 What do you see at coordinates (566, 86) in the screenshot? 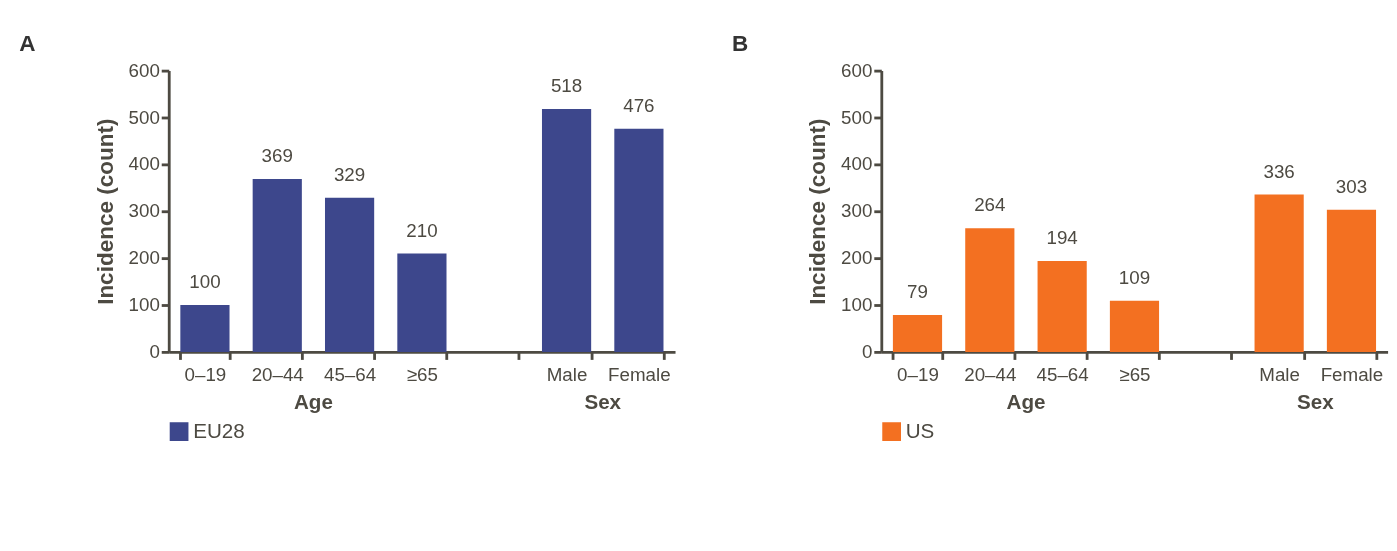
I see `data-label: 518` at bounding box center [566, 86].